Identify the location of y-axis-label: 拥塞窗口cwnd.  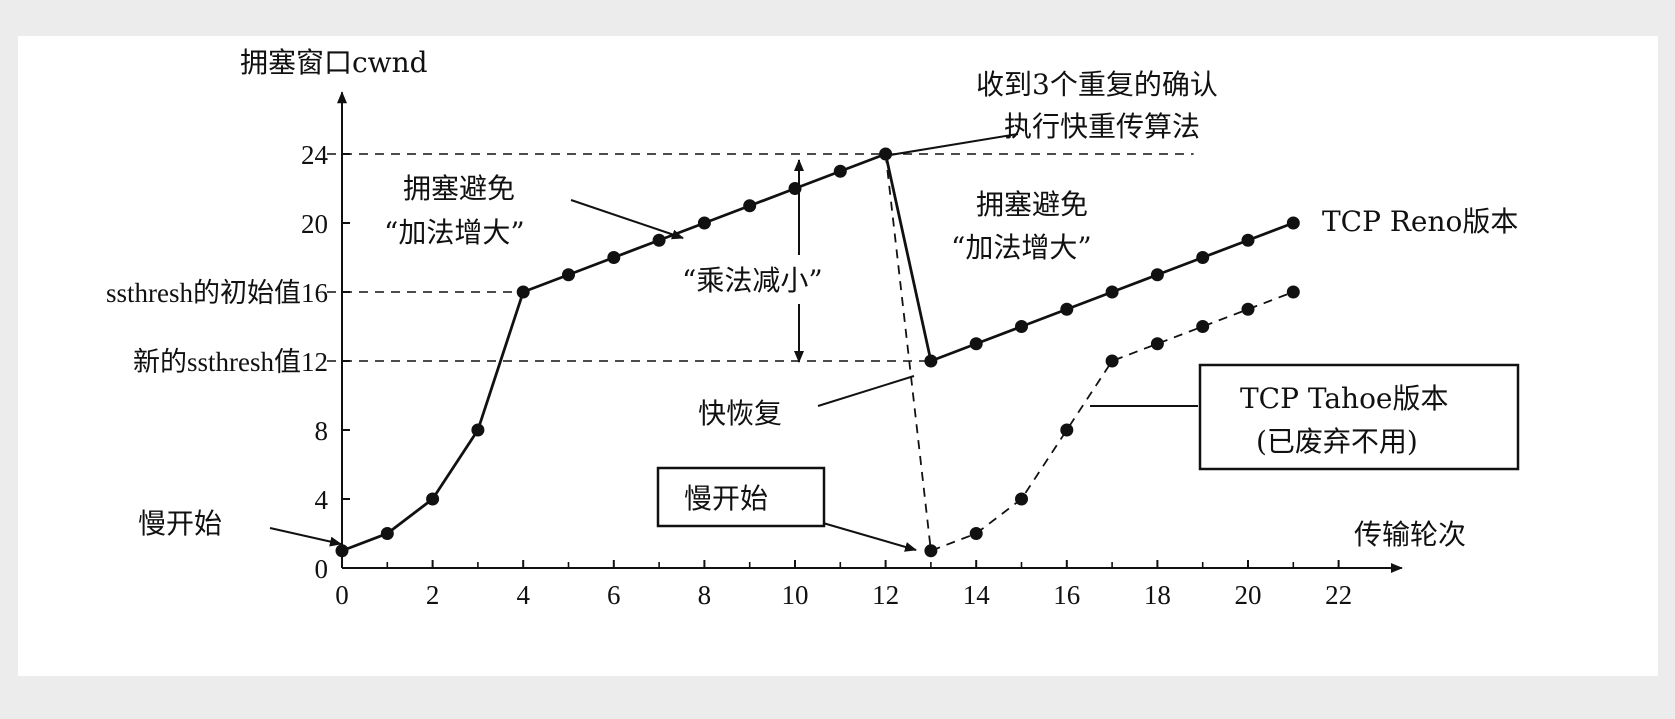
(334, 62).